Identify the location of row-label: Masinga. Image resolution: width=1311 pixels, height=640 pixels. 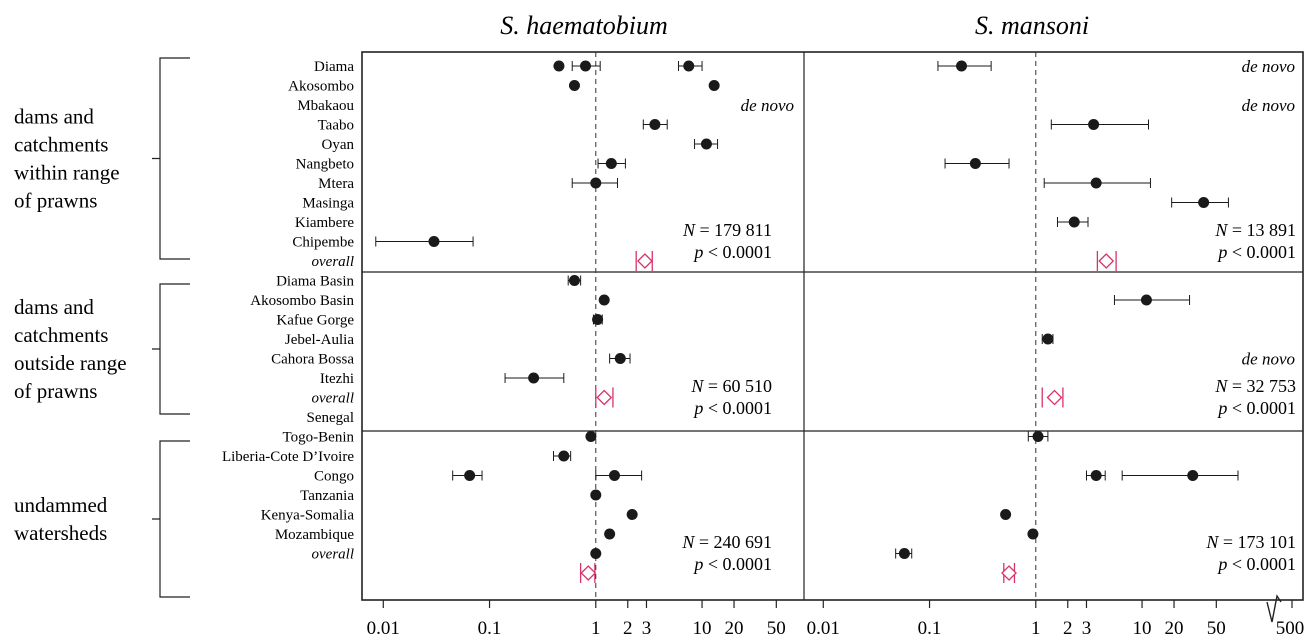
(328, 204).